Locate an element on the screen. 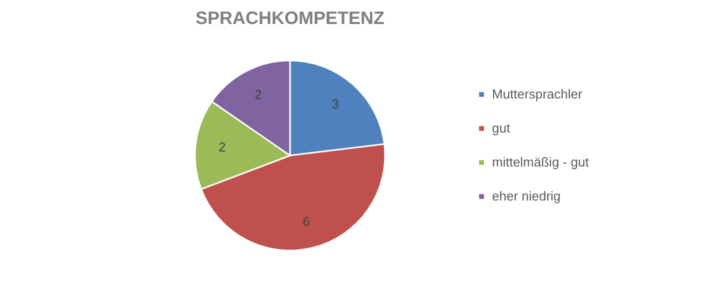 This screenshot has width=721, height=308. legend-label: eher niedrig is located at coordinates (526, 196).